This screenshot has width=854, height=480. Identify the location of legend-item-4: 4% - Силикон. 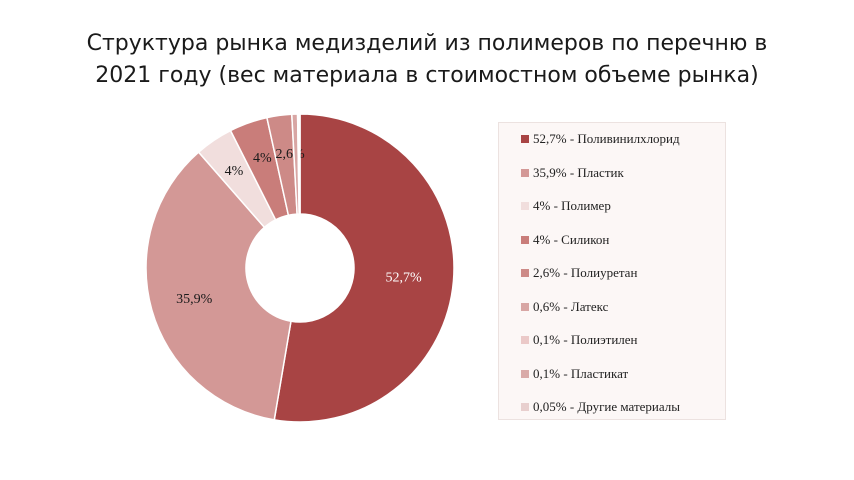
(565, 240).